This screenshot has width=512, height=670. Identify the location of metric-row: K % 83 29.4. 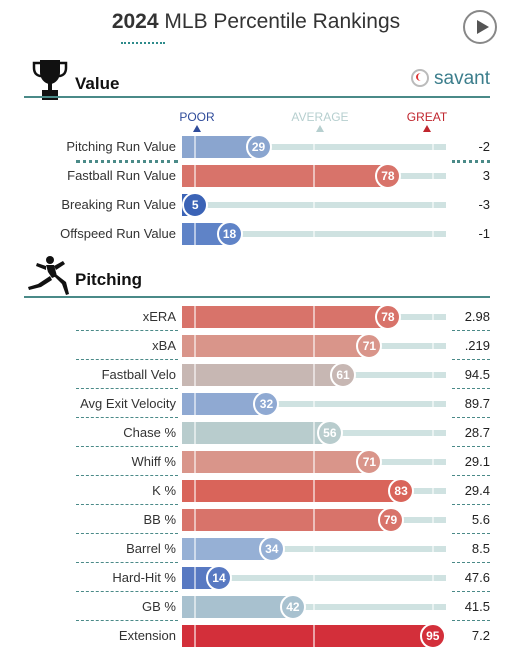
(256, 490).